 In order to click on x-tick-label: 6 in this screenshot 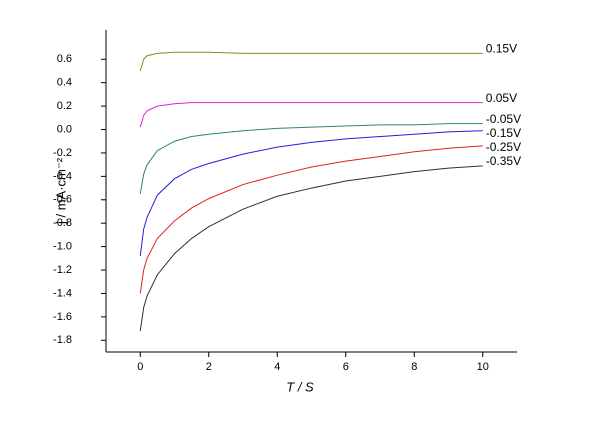, I will do `click(346, 367)`.